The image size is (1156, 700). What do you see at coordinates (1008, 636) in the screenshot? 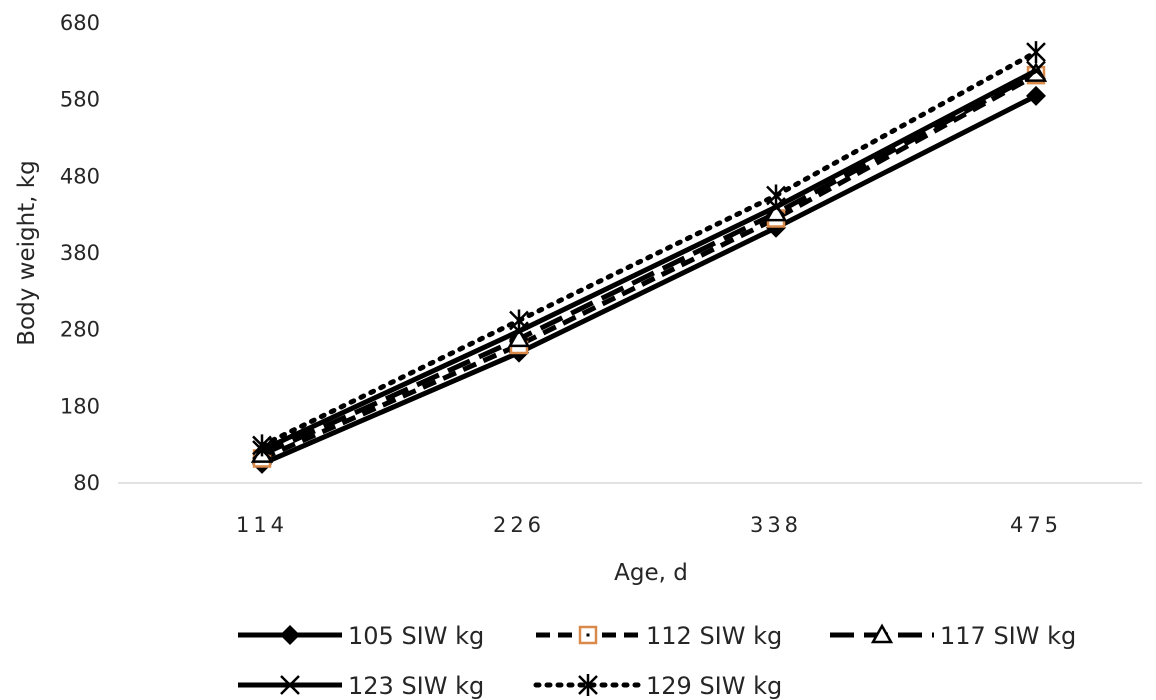
I see `legend-label: 117 SIW kg` at bounding box center [1008, 636].